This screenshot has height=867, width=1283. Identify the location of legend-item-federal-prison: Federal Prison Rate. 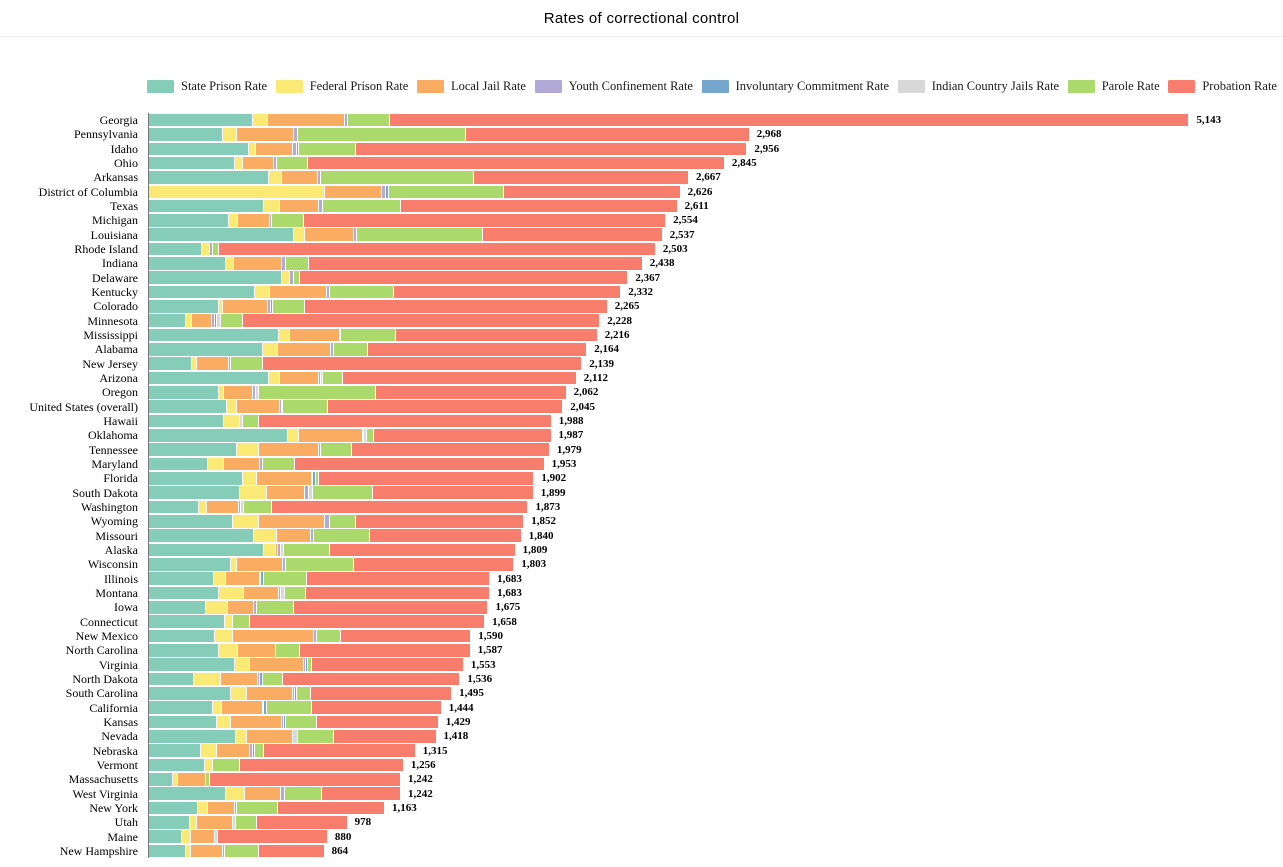
(341, 86).